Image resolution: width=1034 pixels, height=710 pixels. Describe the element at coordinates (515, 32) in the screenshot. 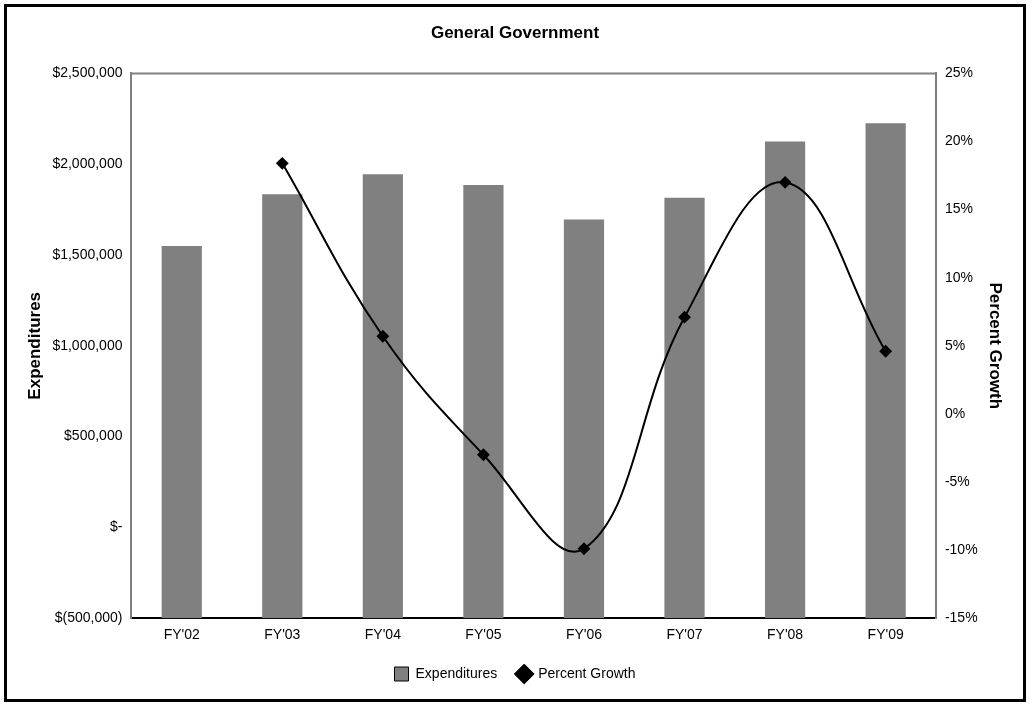

I see `chart-title: General Government` at that location.